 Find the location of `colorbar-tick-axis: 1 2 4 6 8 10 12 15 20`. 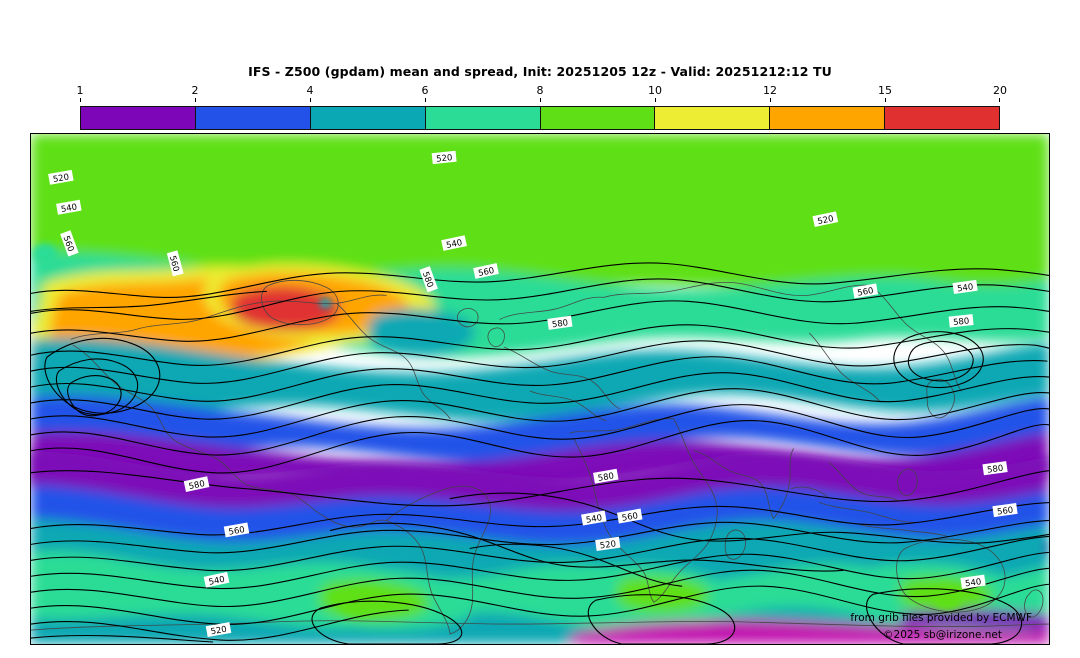

colorbar-tick-axis: 1 2 4 6 8 10 12 15 20 is located at coordinates (541, 93).